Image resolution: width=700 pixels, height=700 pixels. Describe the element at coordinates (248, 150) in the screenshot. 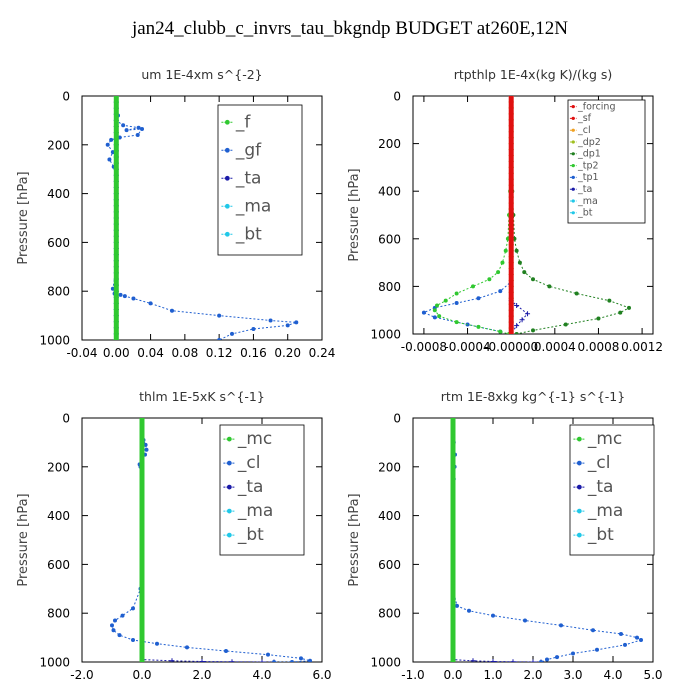

I see `legend-label: _gf` at that location.